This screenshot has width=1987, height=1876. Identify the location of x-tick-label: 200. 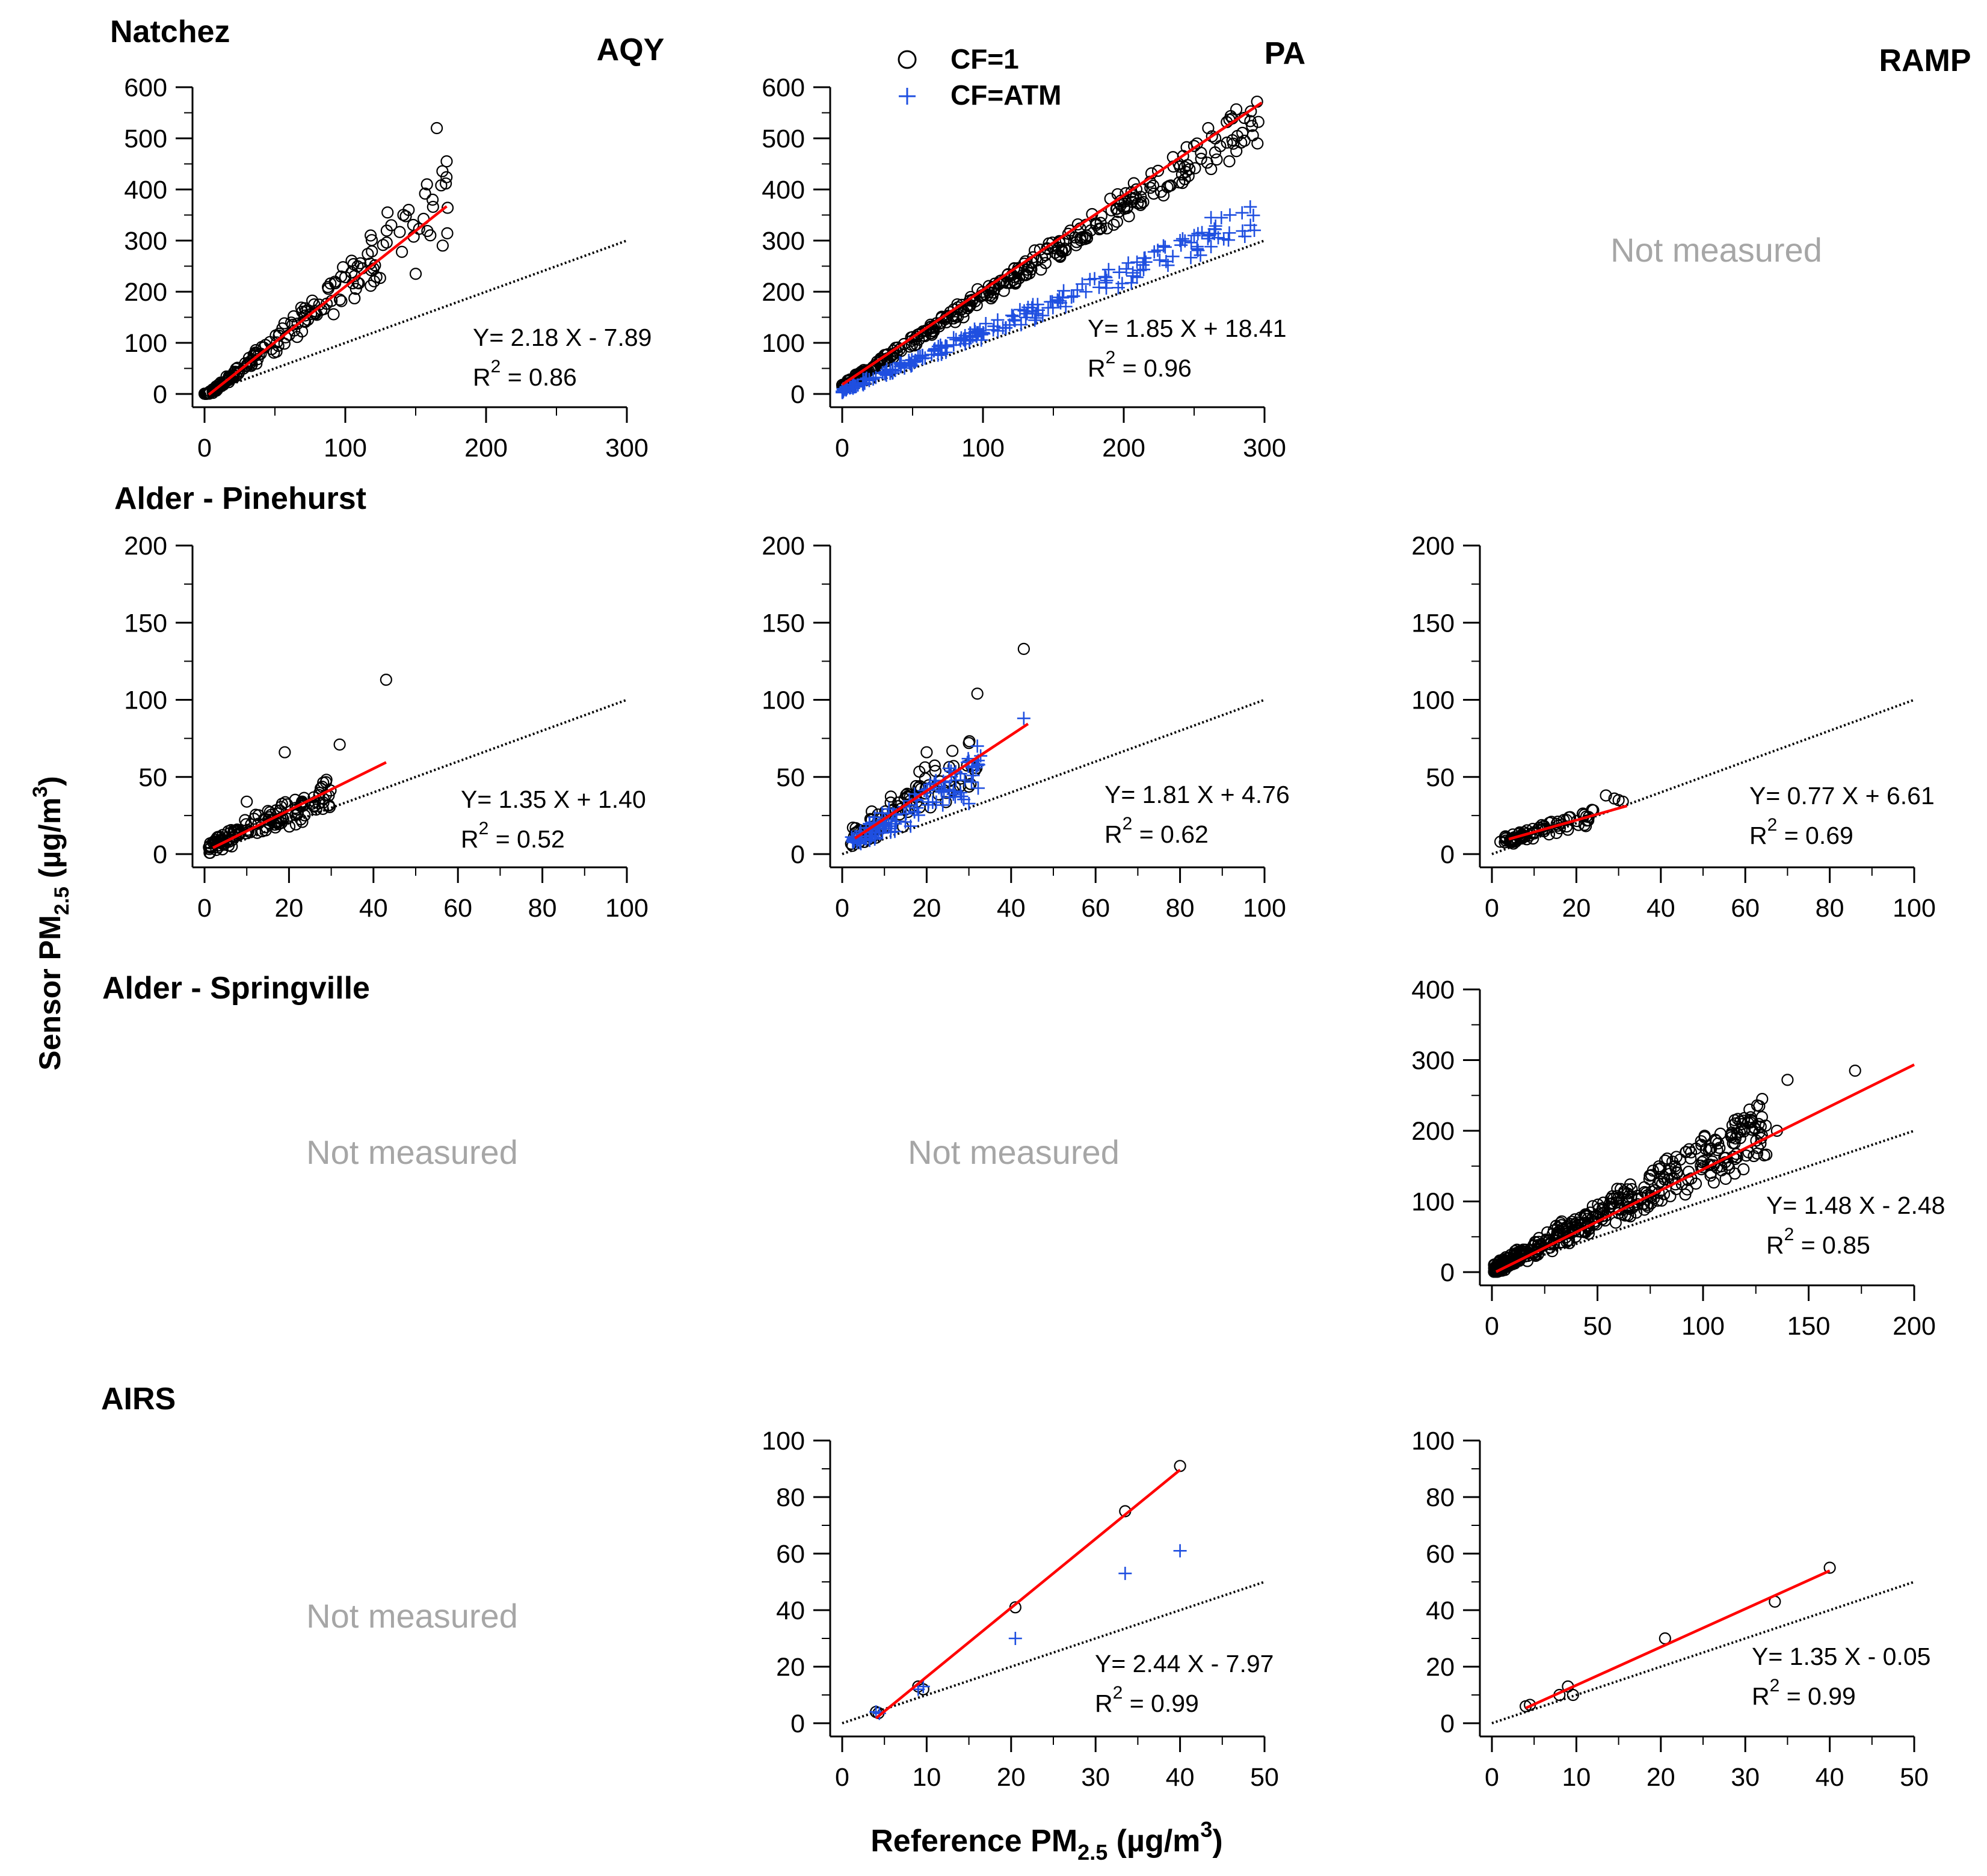
(486, 448).